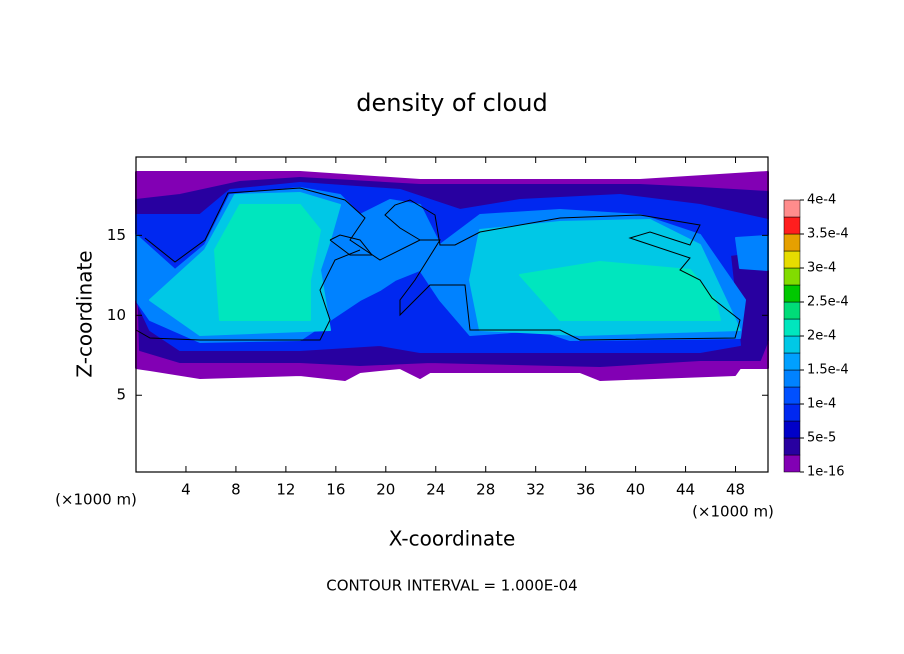 Image resolution: width=904 pixels, height=654 pixels. What do you see at coordinates (85, 313) in the screenshot?
I see `y-axis-label: Z-coordinate` at bounding box center [85, 313].